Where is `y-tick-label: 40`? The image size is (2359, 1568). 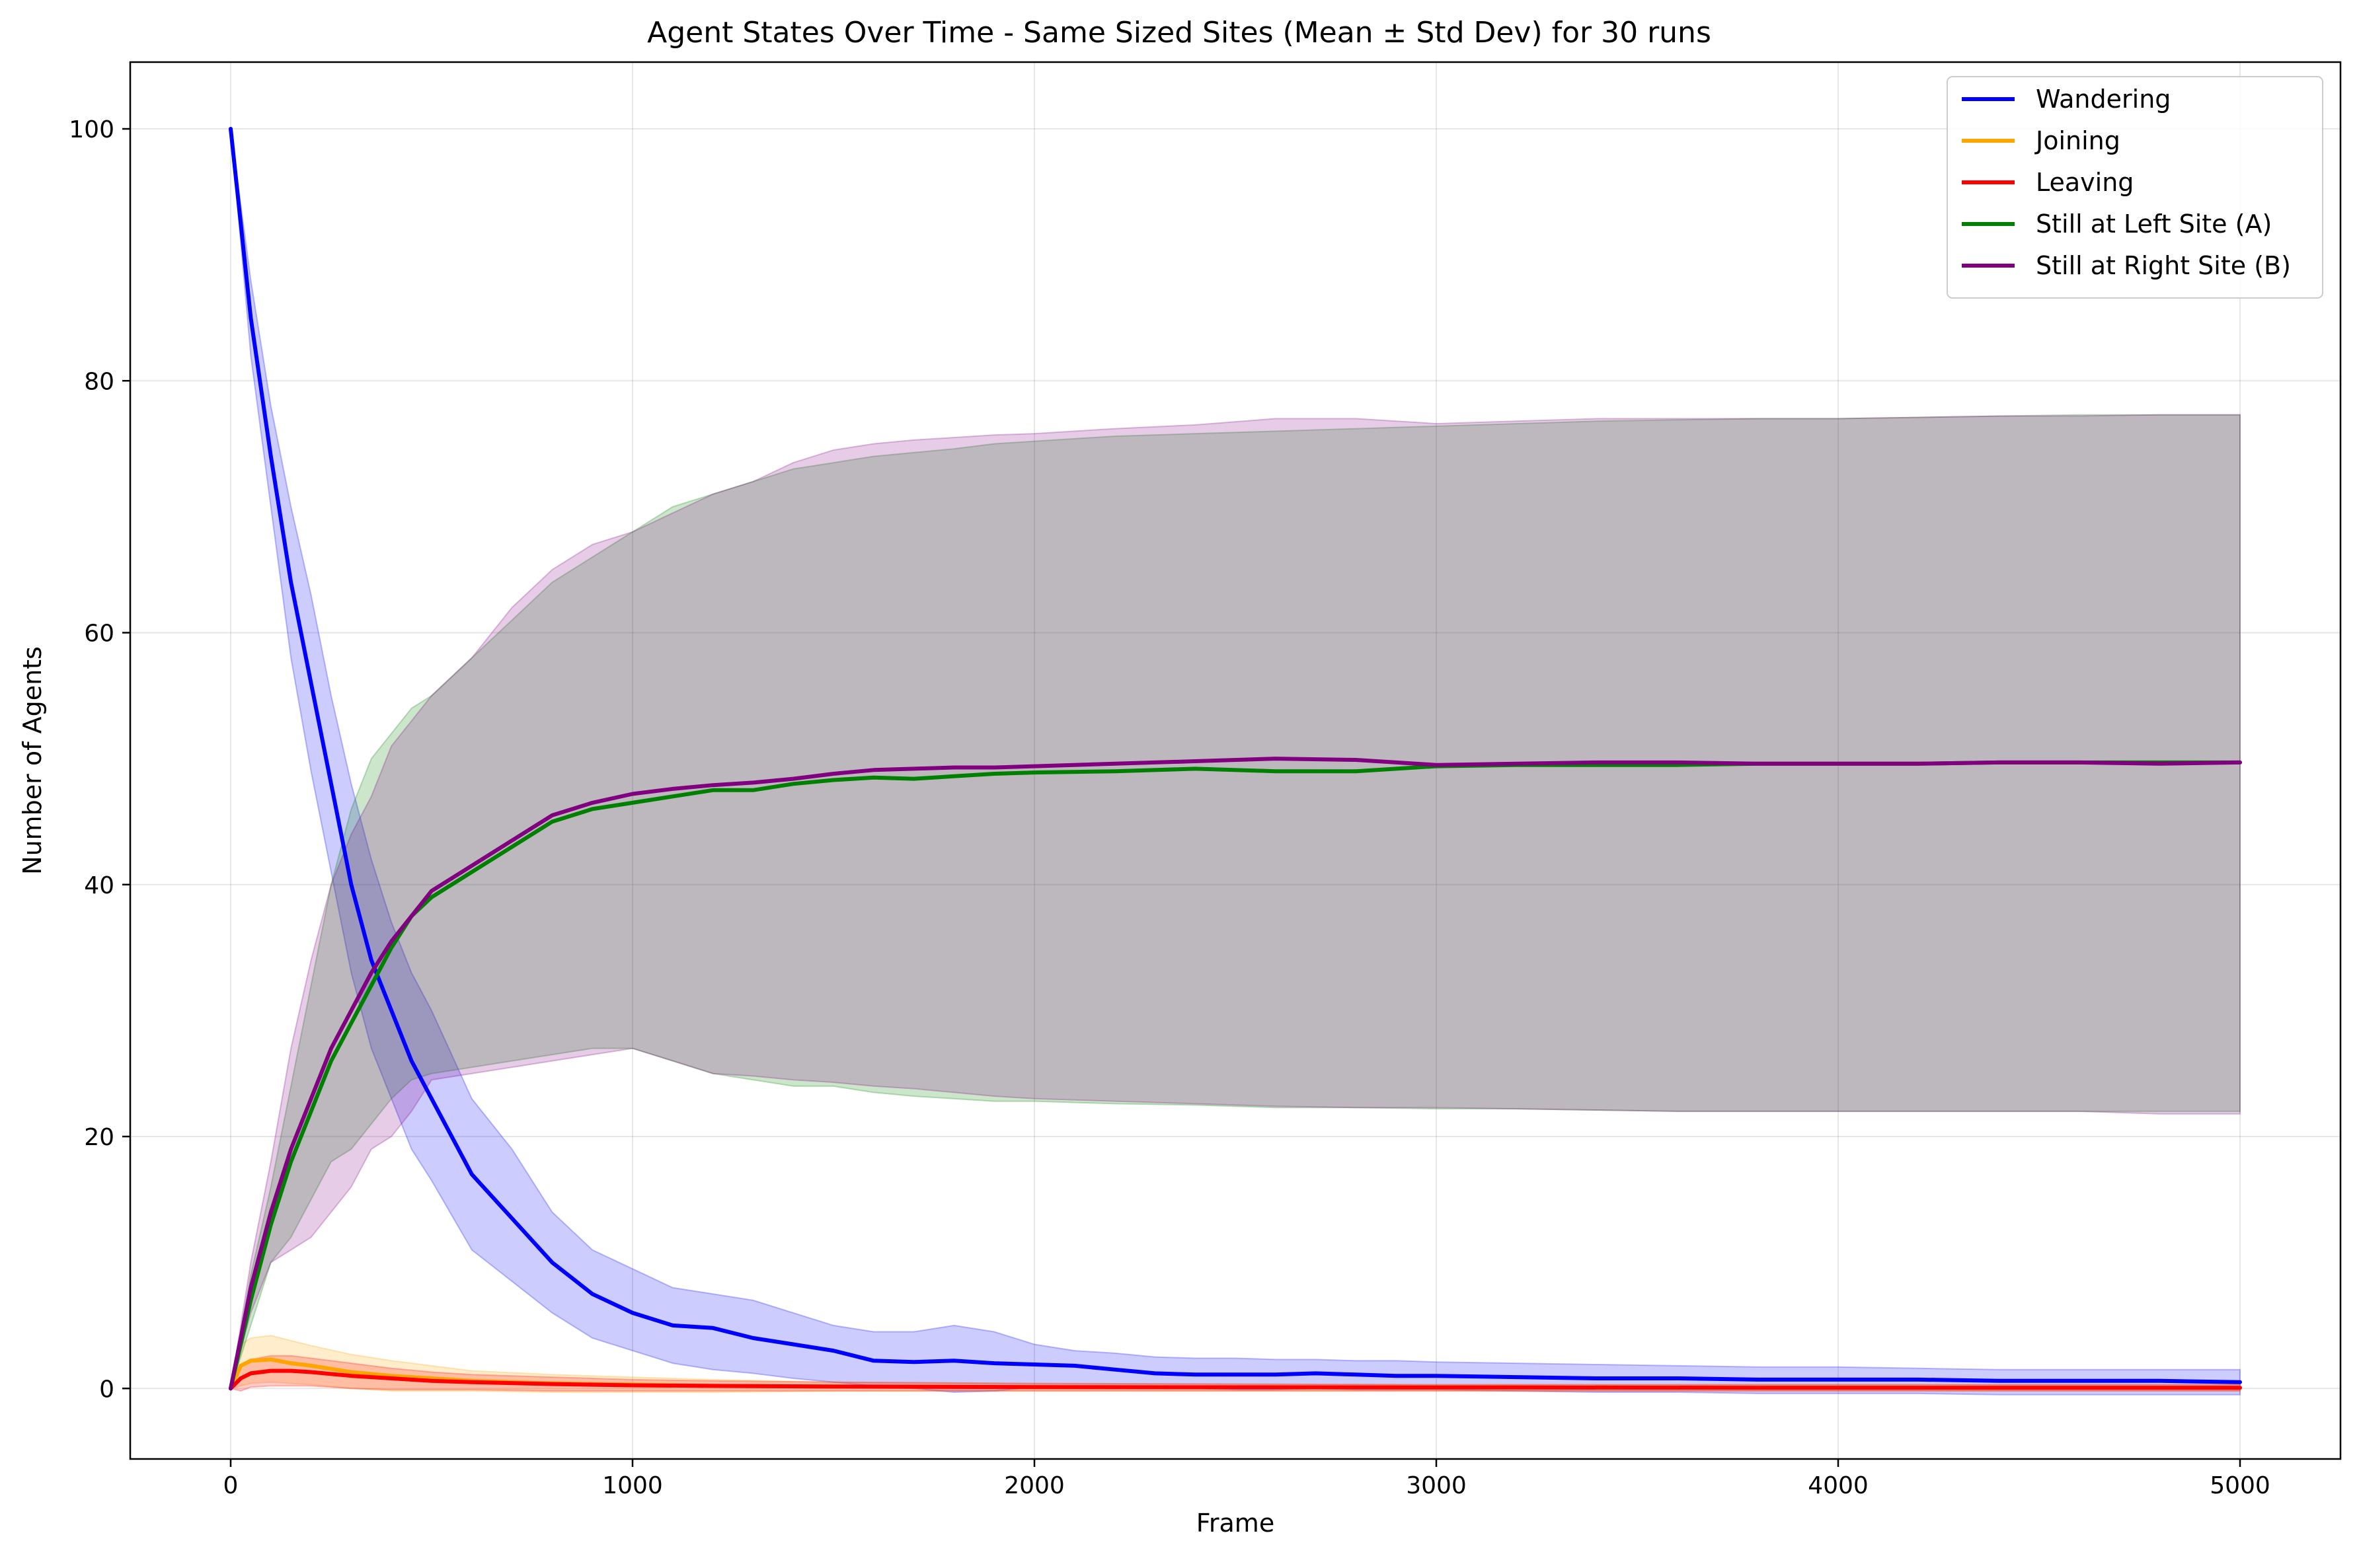
y-tick-label: 40 is located at coordinates (99, 885).